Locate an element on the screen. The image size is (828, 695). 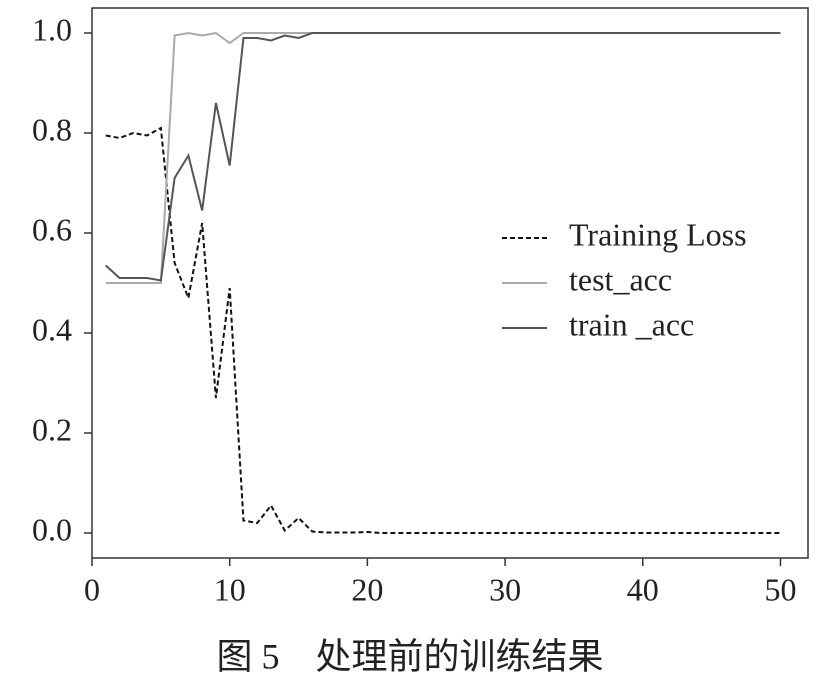
x-tick-label: 0 is located at coordinates (92, 589).